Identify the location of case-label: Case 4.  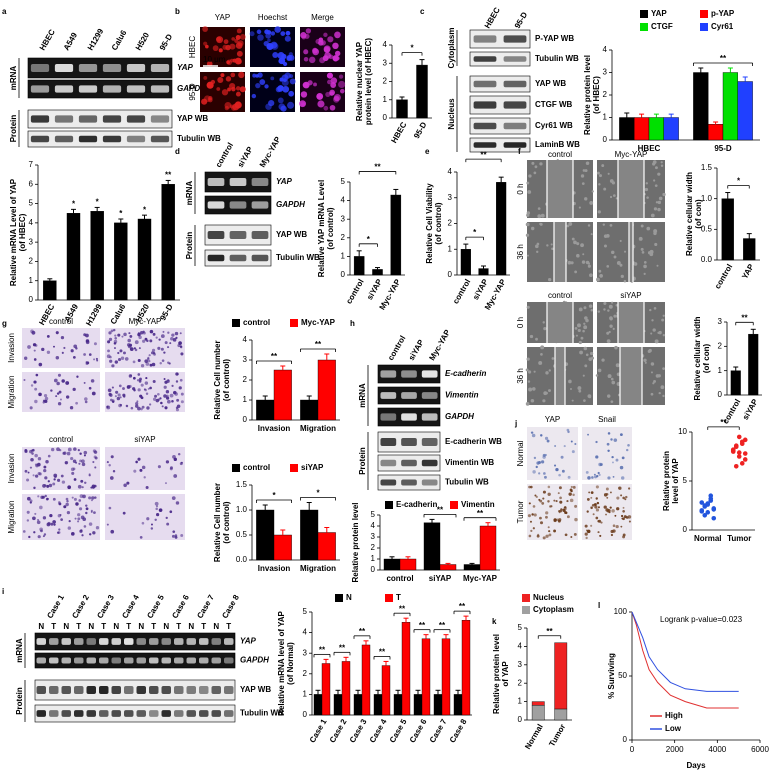
(130, 606).